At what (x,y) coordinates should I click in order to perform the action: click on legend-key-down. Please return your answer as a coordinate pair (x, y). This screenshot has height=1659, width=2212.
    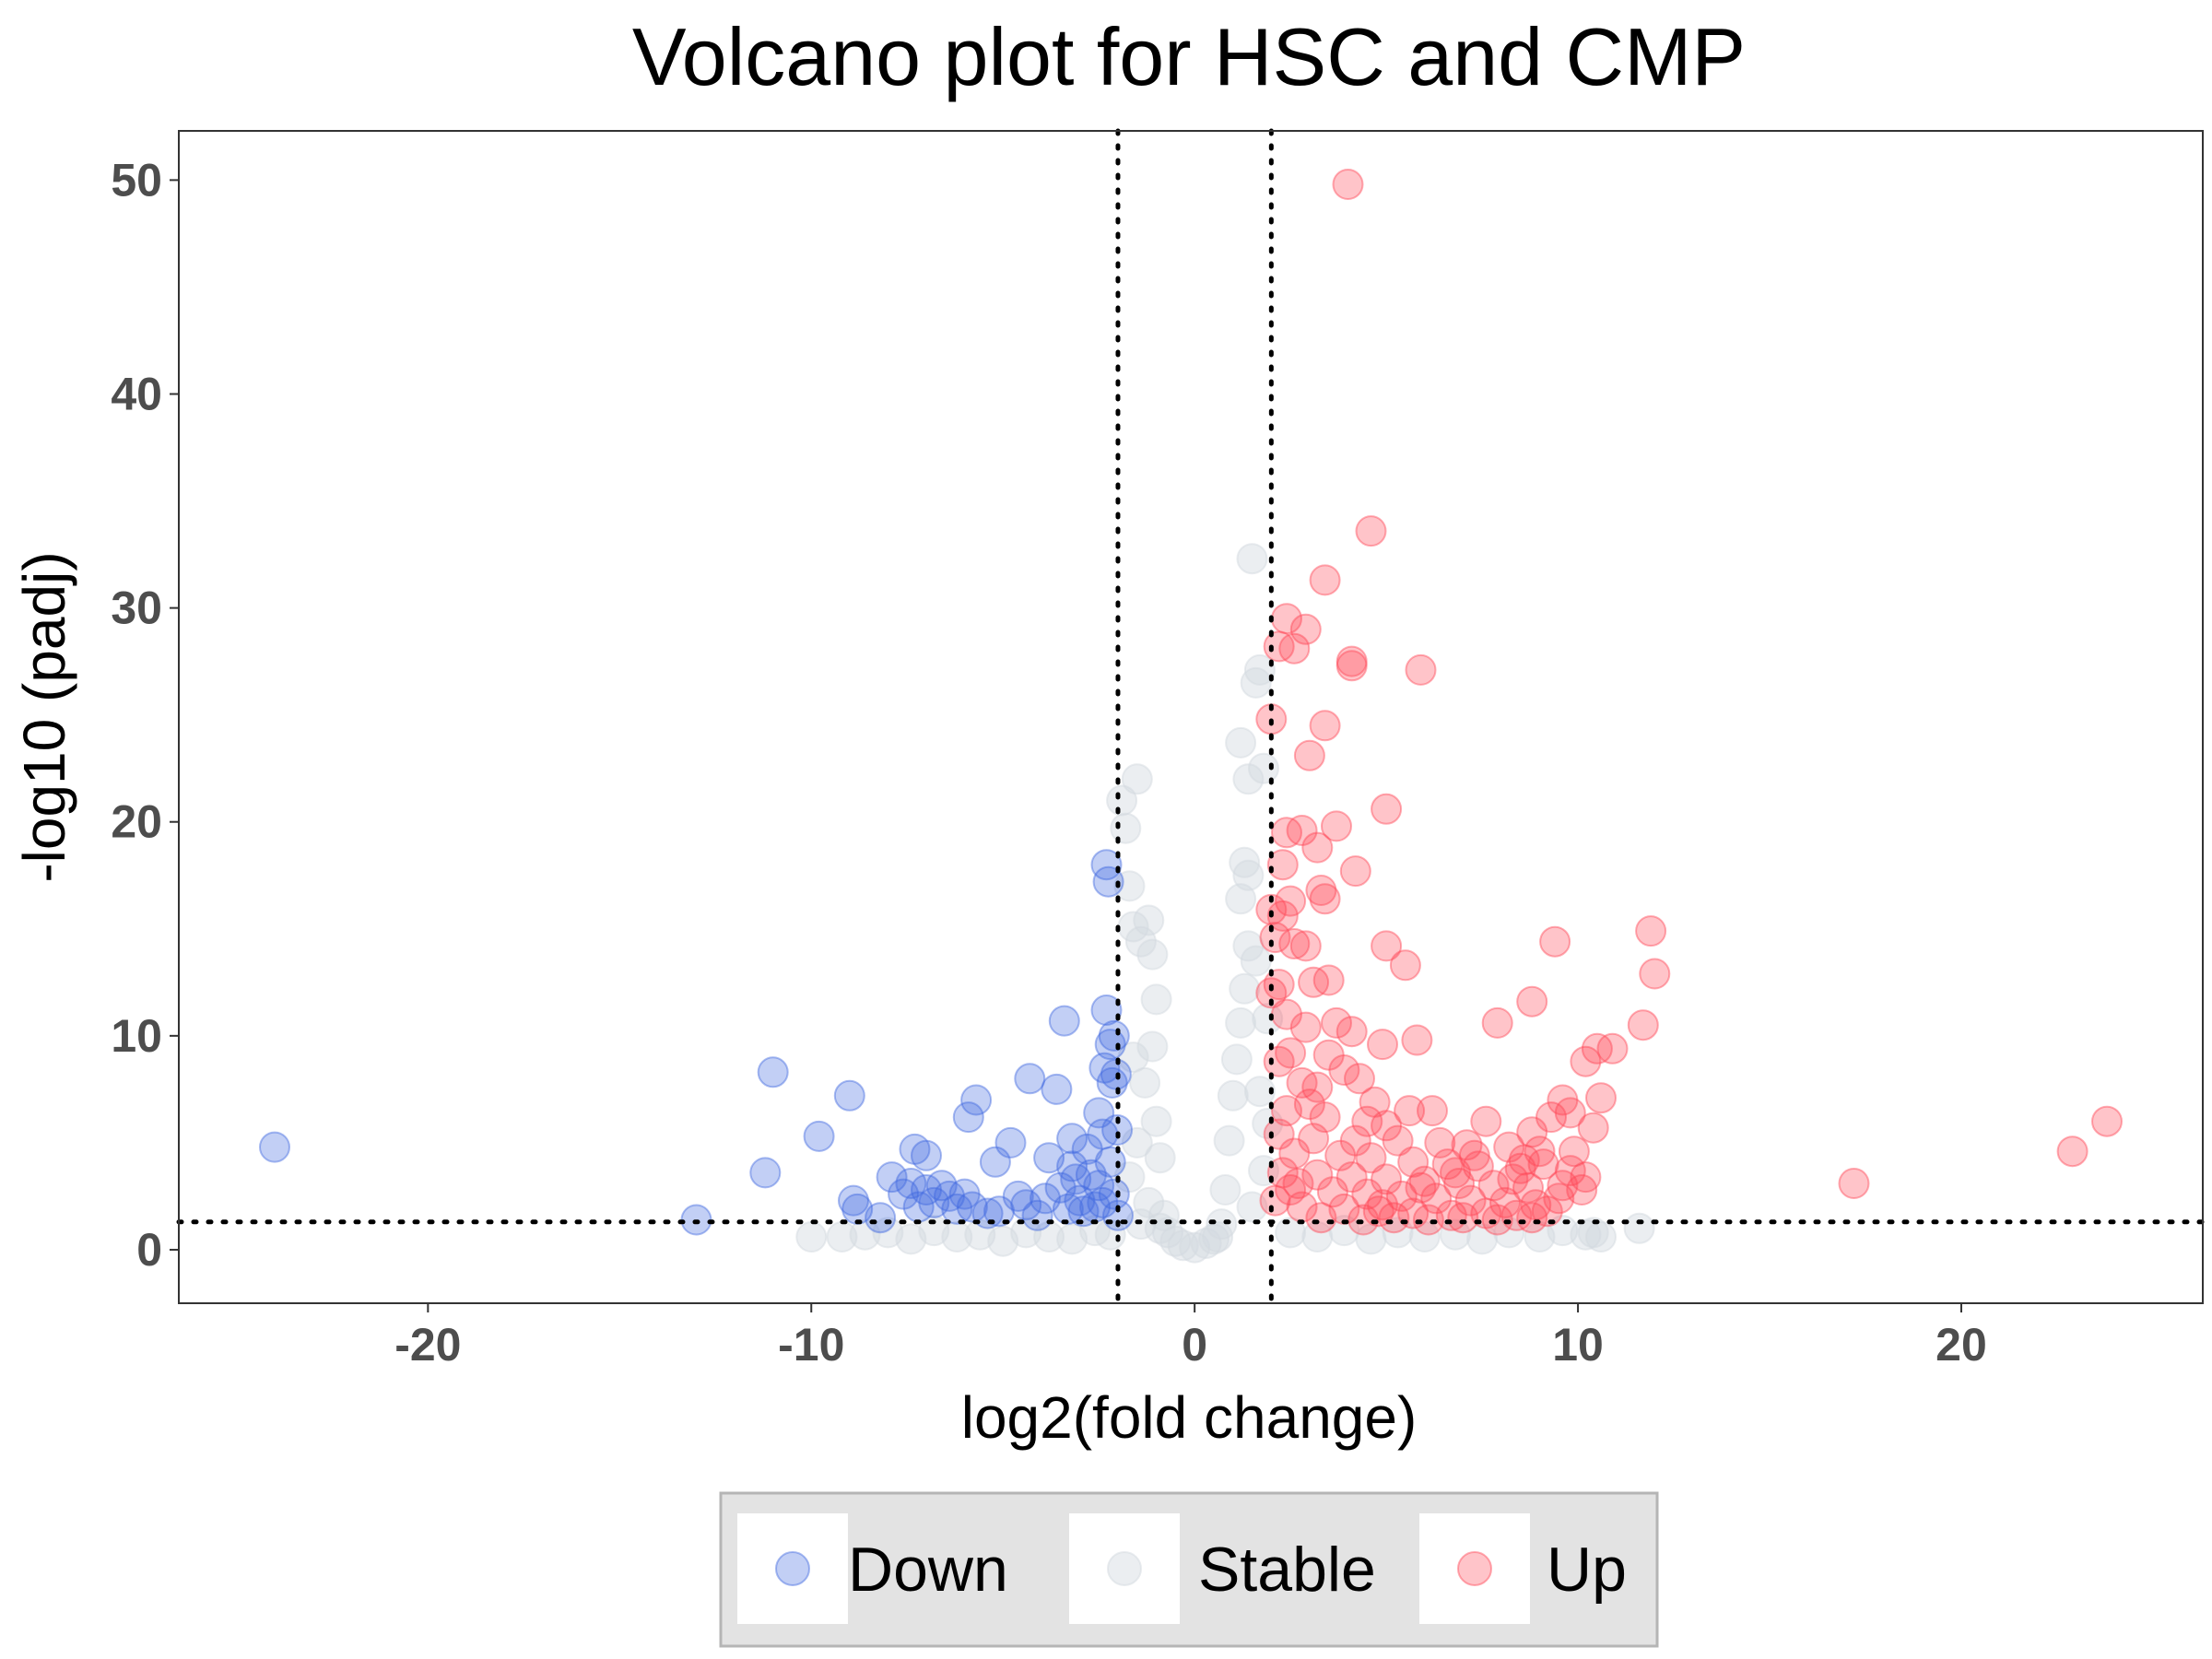
    Looking at the image, I should click on (792, 1568).